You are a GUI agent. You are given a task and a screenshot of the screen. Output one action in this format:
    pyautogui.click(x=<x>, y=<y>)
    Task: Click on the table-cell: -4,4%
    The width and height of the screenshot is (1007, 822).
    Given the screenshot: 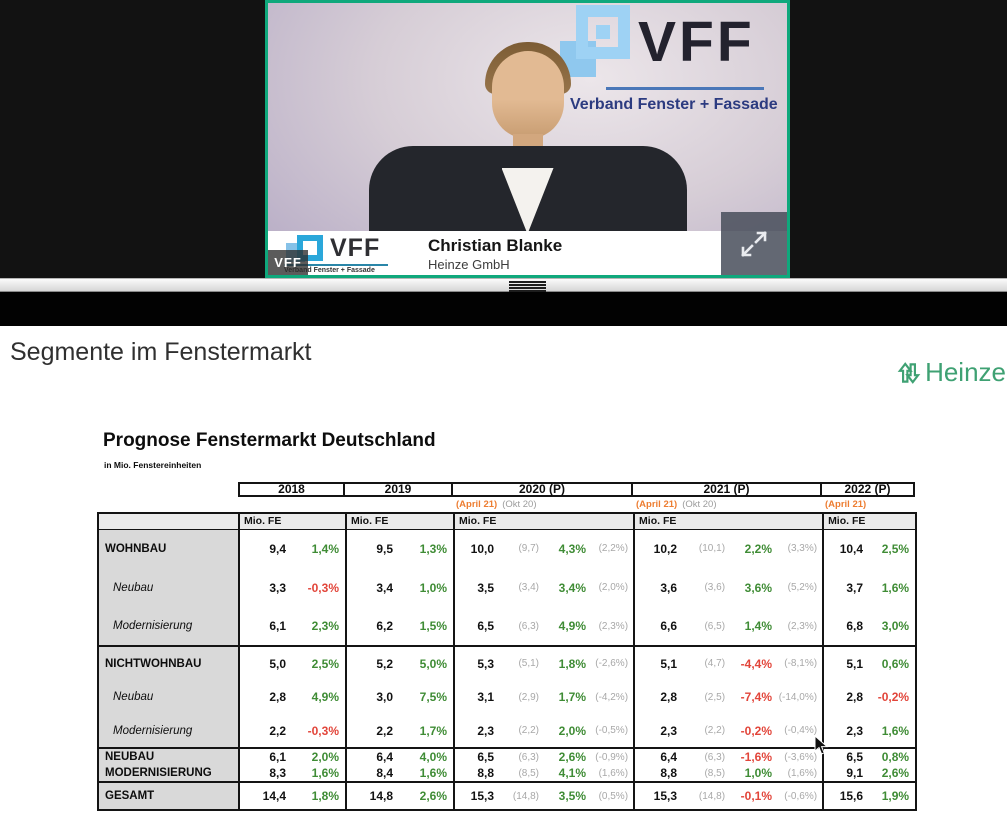 What is the action you would take?
    pyautogui.click(x=754, y=662)
    